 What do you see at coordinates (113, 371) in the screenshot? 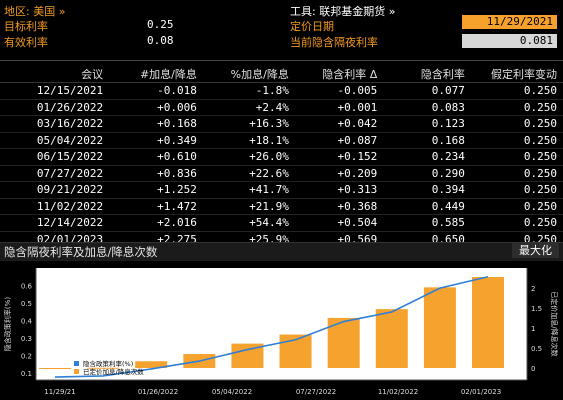
I see `legend-label-bar: 已定价加息/降息次数` at bounding box center [113, 371].